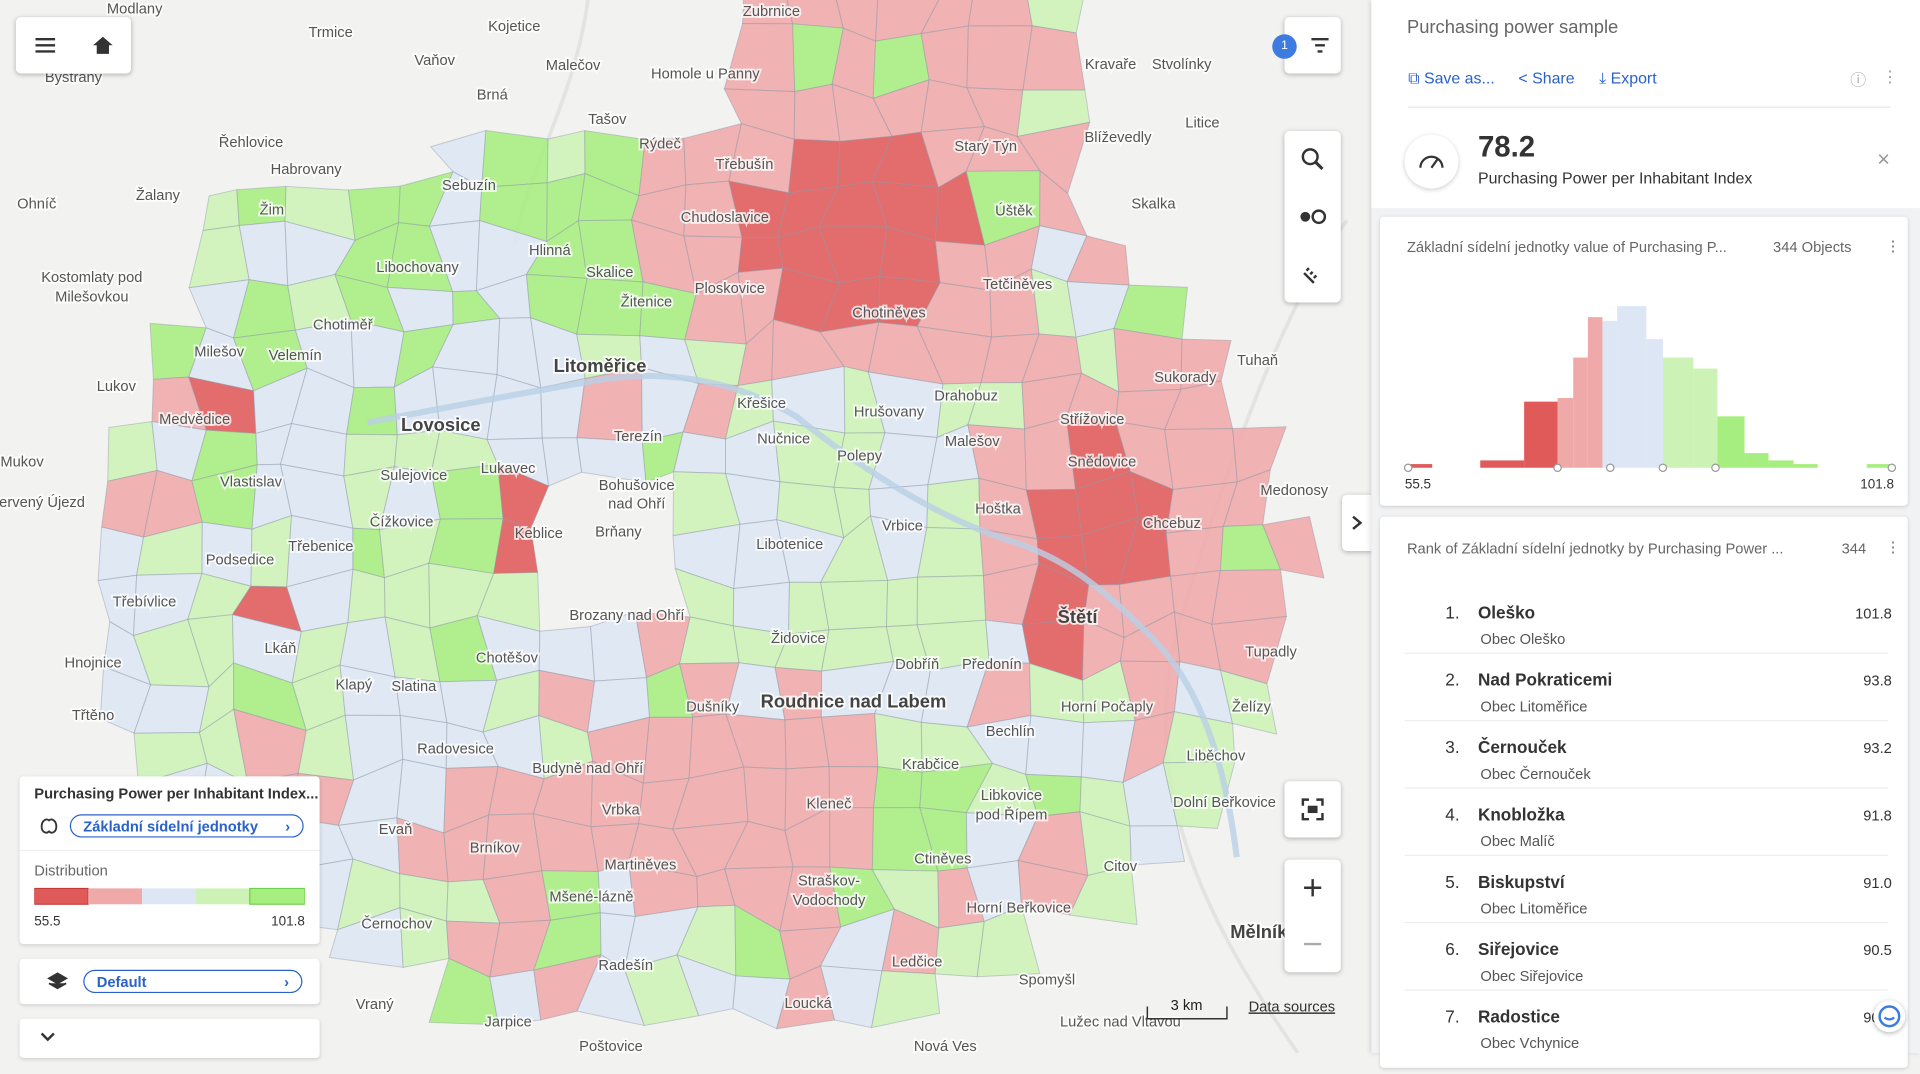 This screenshot has height=1074, width=1920. I want to click on export-action: ⤓ Export, so click(1628, 77).